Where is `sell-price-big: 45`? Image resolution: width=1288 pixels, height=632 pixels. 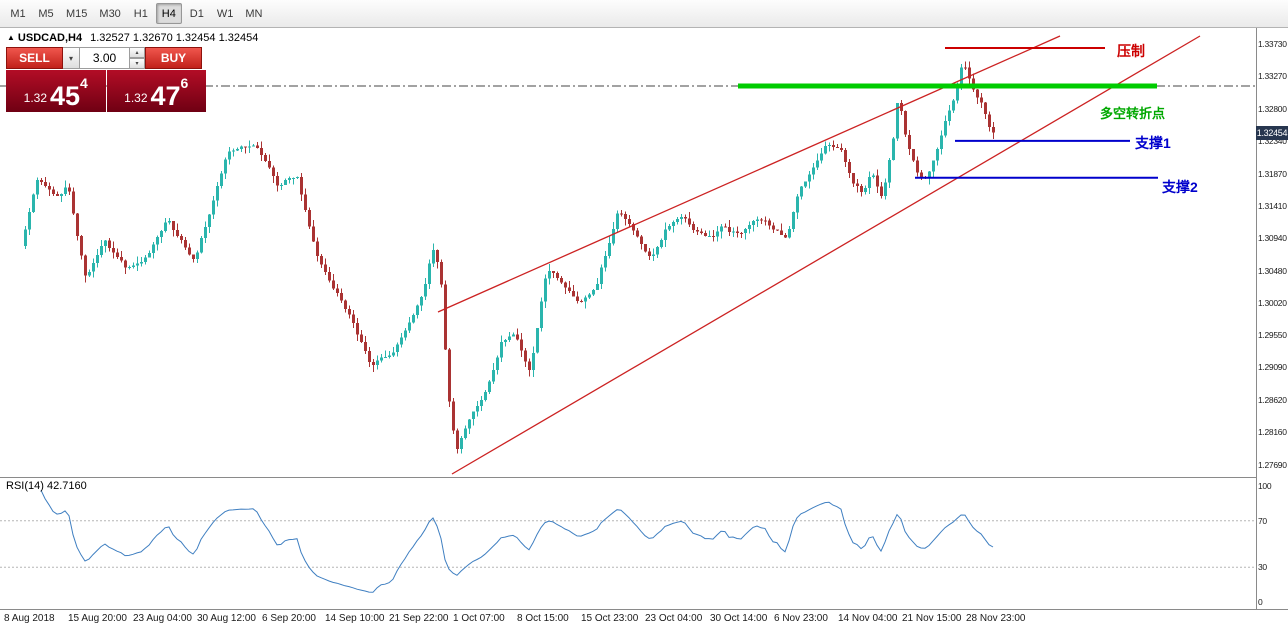
sell-price-big: 45 is located at coordinates (65, 96).